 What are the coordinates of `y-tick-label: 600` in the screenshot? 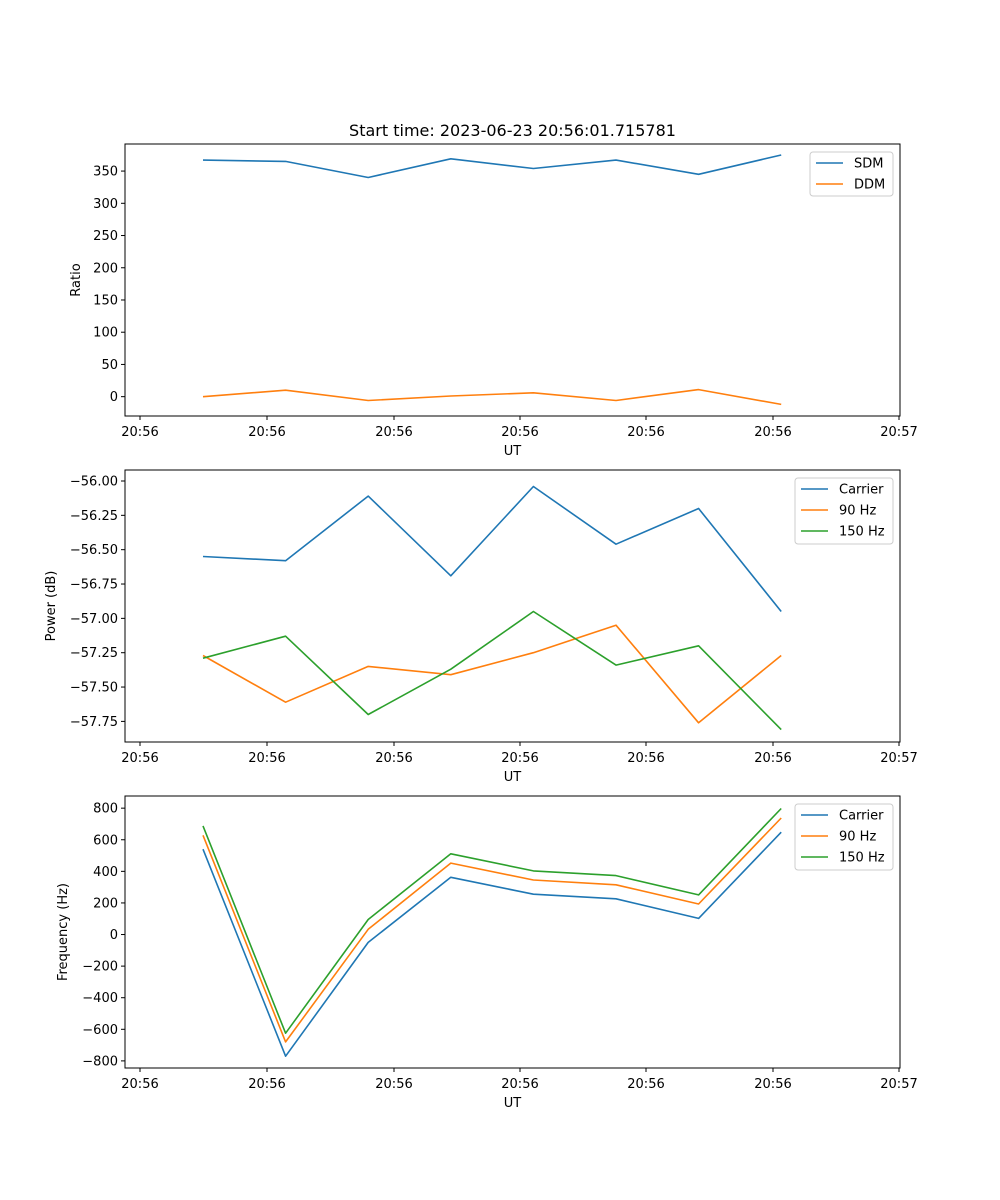 It's located at (105, 840).